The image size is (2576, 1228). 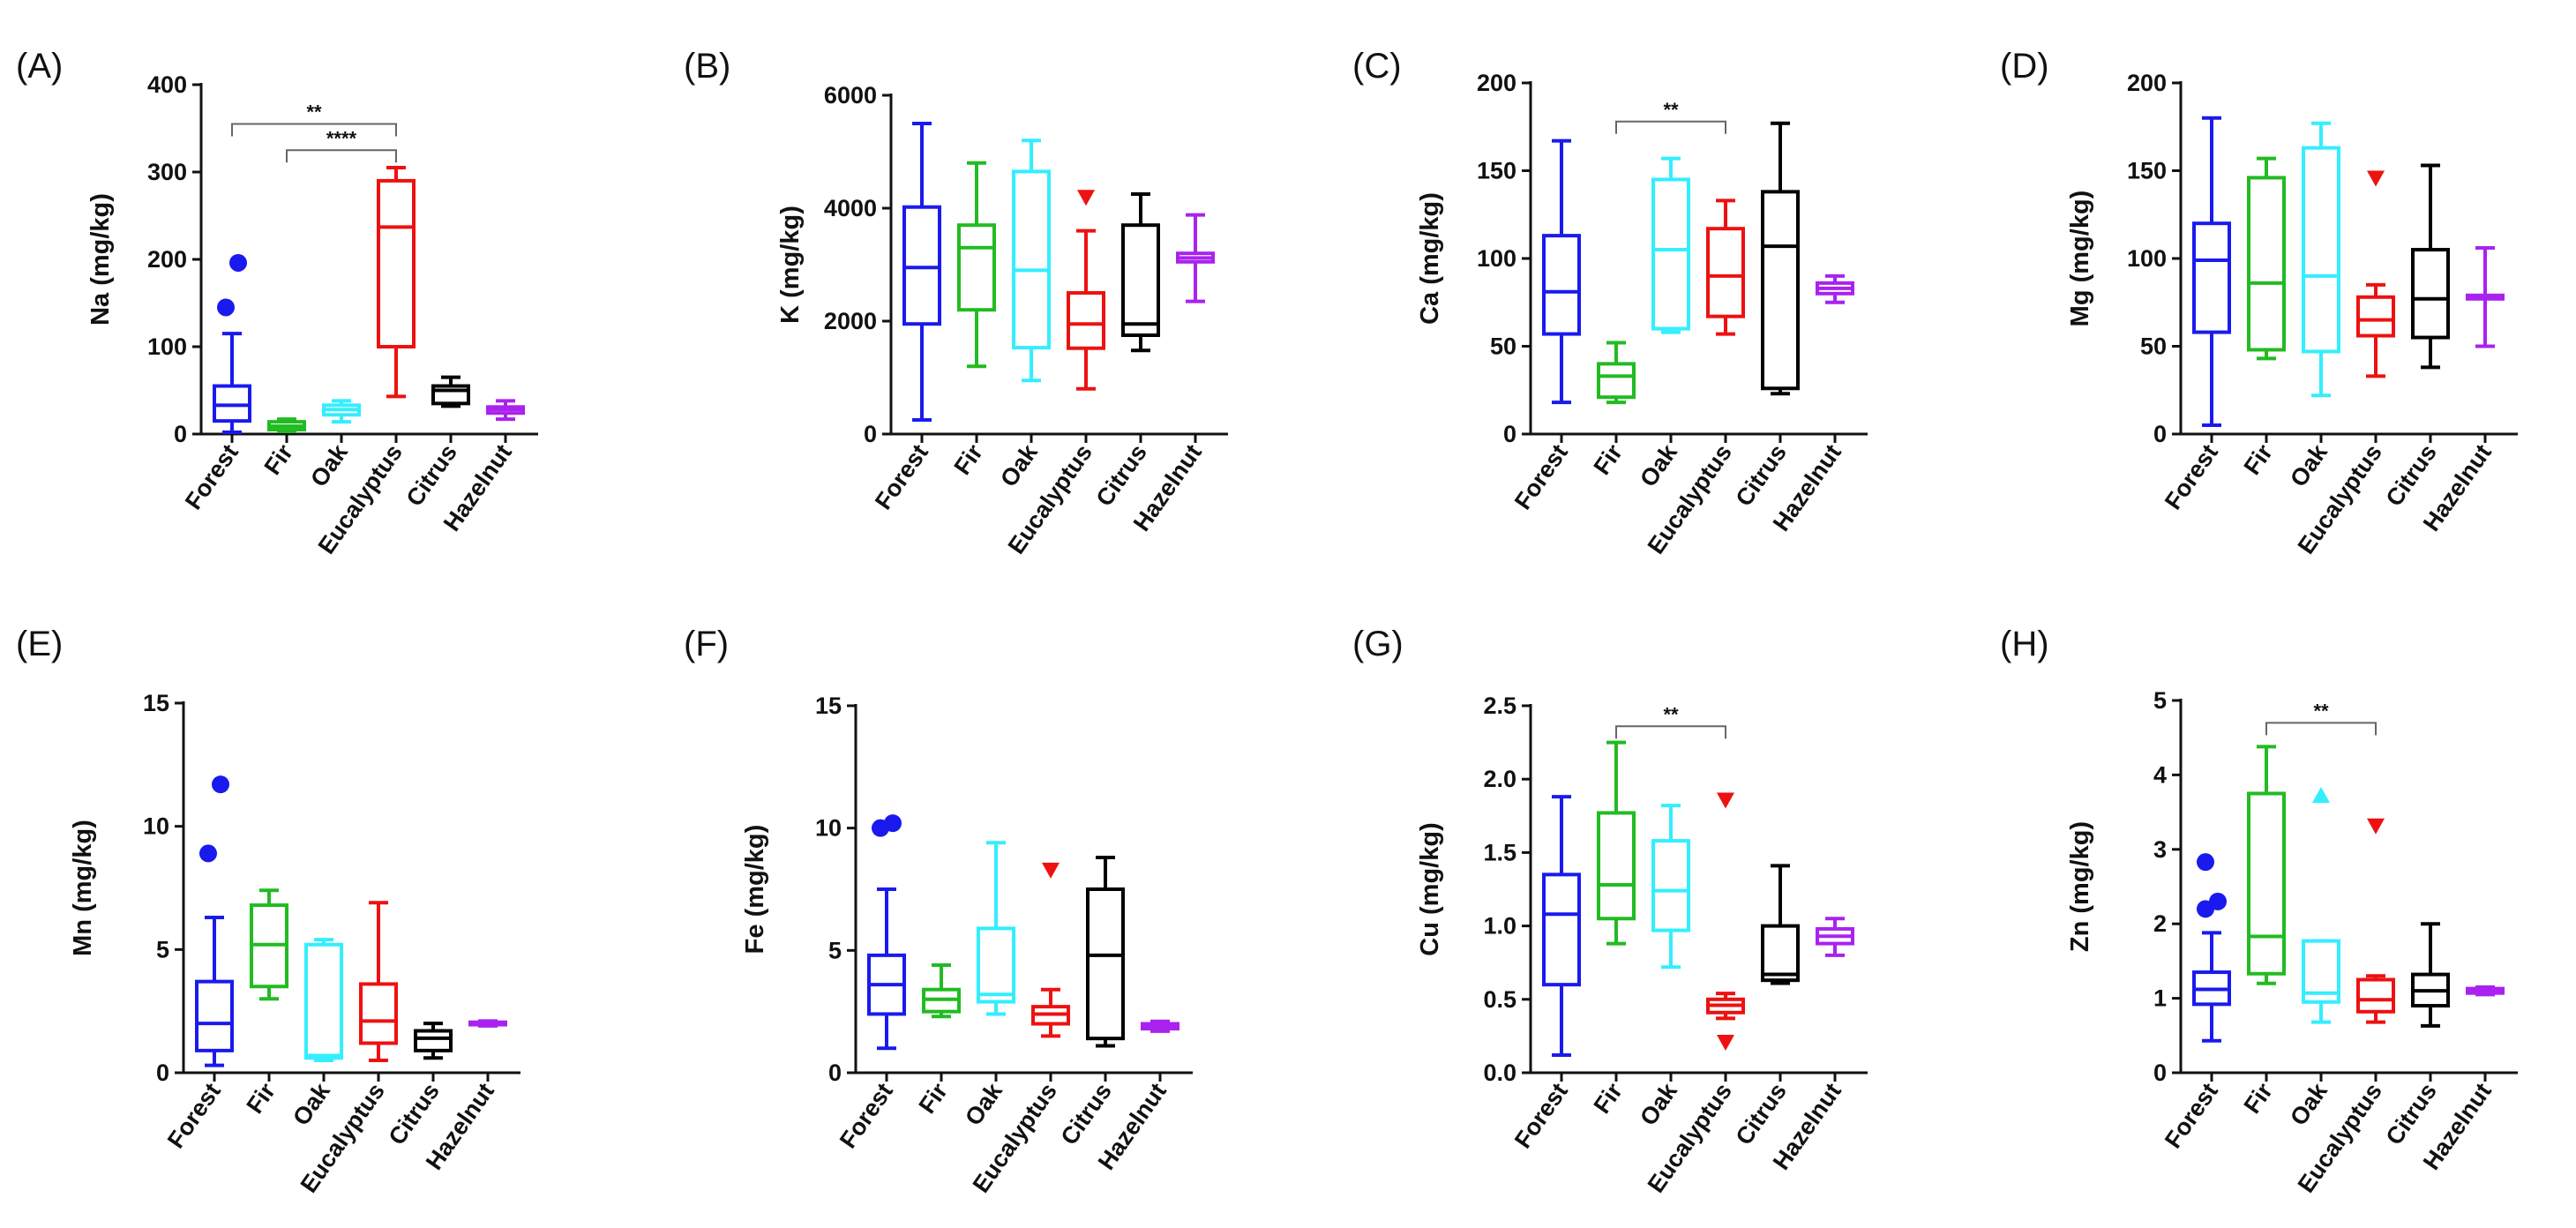 What do you see at coordinates (707, 644) in the screenshot?
I see `panel-label: (F)` at bounding box center [707, 644].